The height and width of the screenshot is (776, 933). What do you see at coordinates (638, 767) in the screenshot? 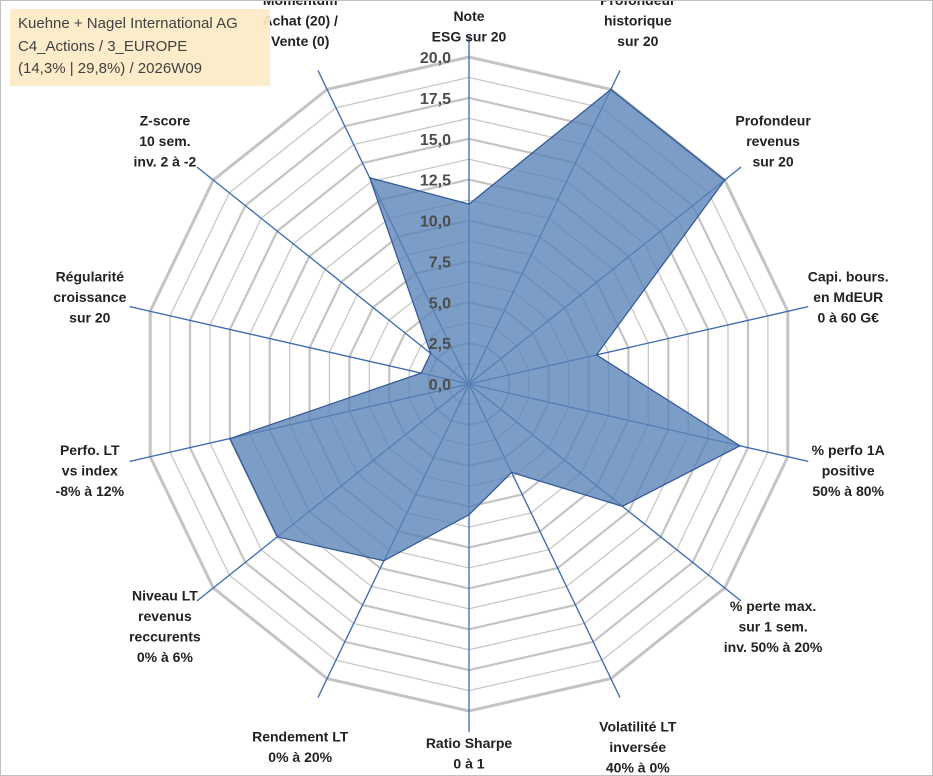
I see `axis-label-line: 40% à 0%` at bounding box center [638, 767].